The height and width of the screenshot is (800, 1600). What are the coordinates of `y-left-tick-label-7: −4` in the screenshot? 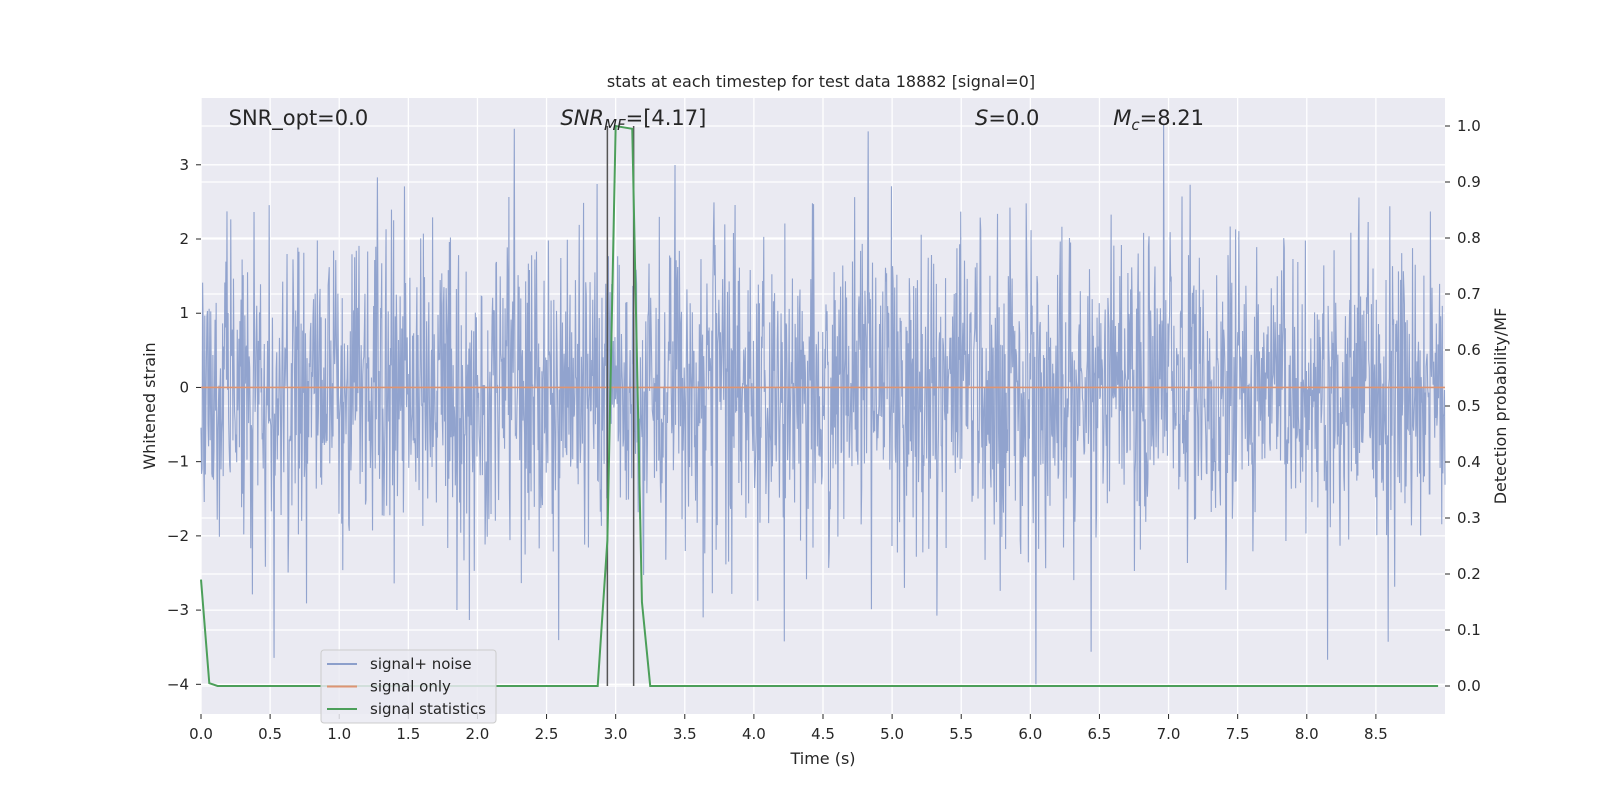 It's located at (178, 684).